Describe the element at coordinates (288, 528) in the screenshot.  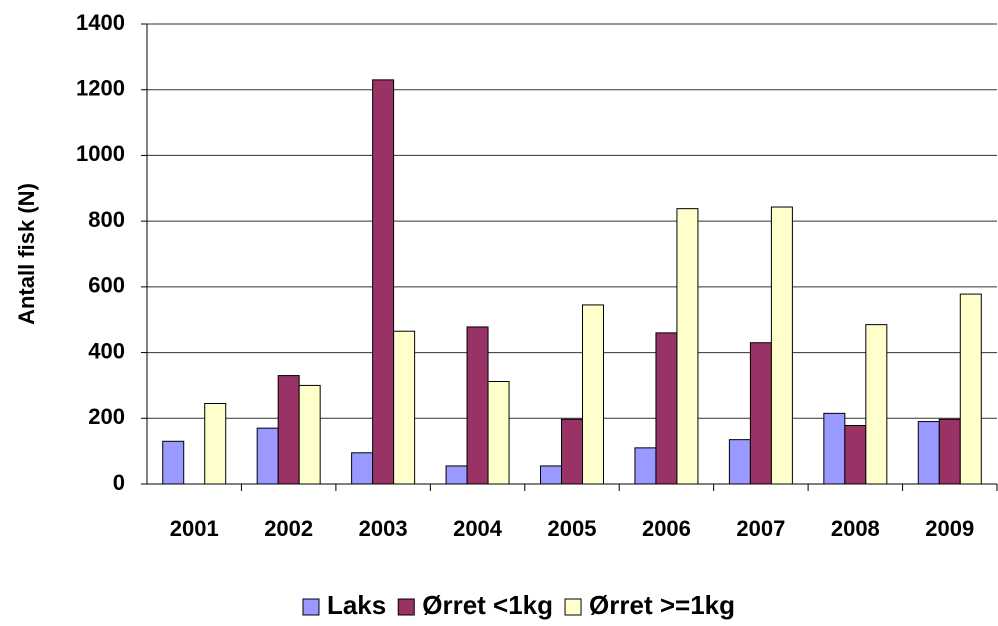
I see `x-tick-label: 2002` at that location.